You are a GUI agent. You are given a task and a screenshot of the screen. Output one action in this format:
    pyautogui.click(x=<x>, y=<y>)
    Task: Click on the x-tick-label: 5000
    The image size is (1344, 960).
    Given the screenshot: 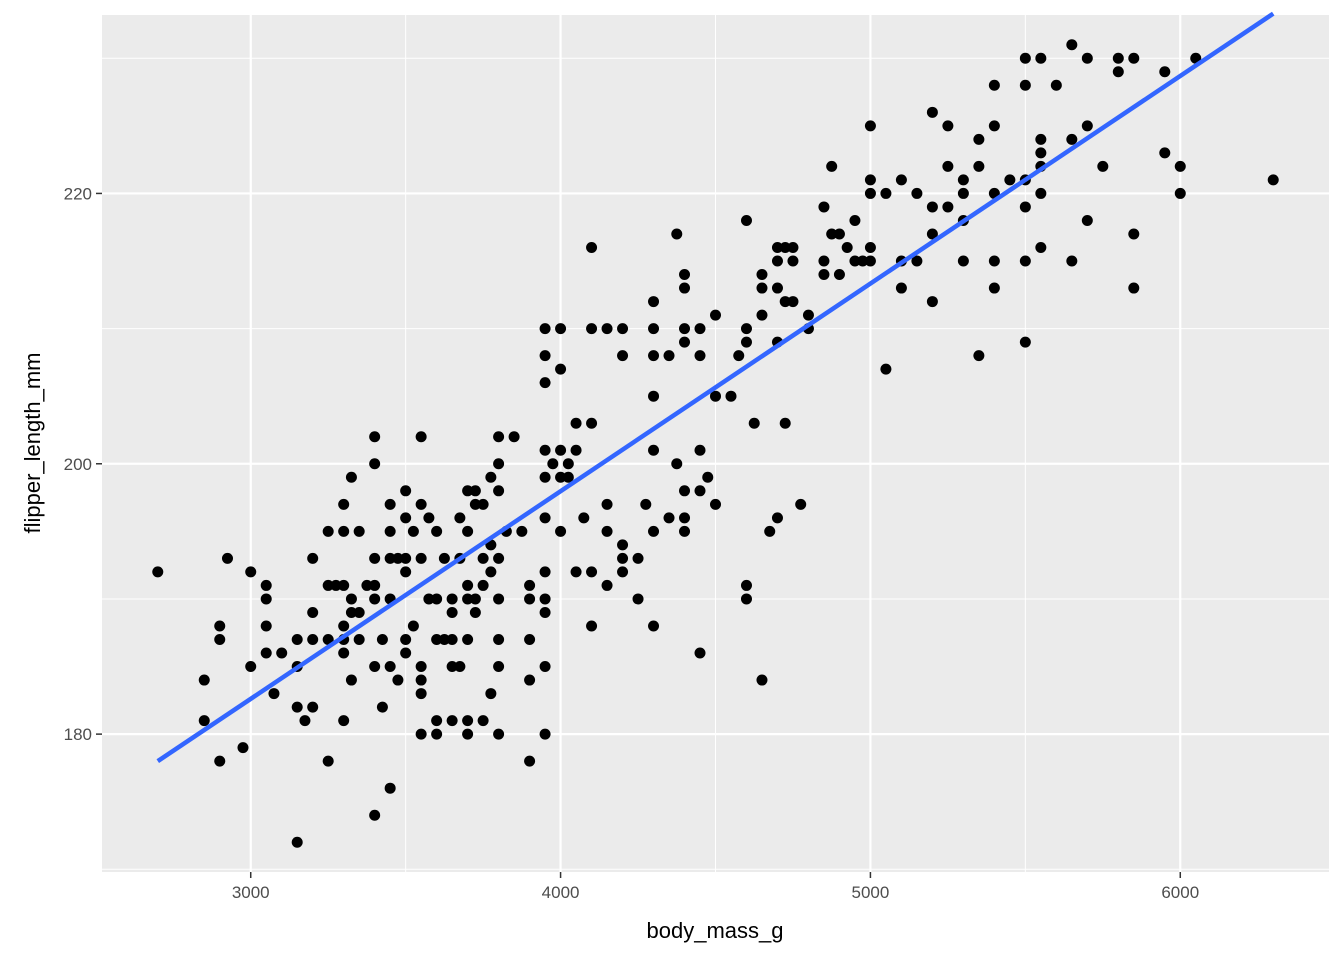 What is the action you would take?
    pyautogui.click(x=871, y=892)
    